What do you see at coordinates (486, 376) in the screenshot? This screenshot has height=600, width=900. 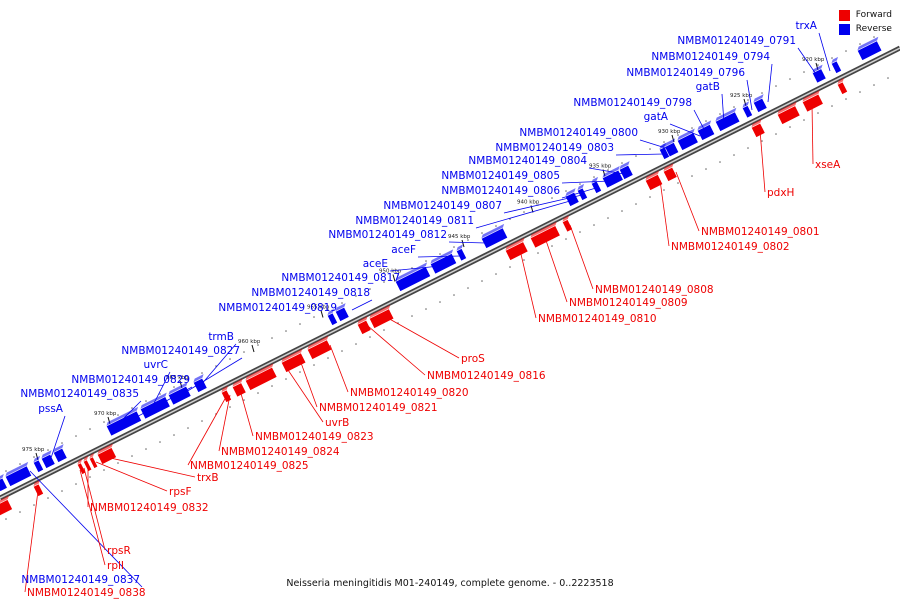 I see `gene-label-nmbm01240149-0816: NMBM01240149_0816` at bounding box center [486, 376].